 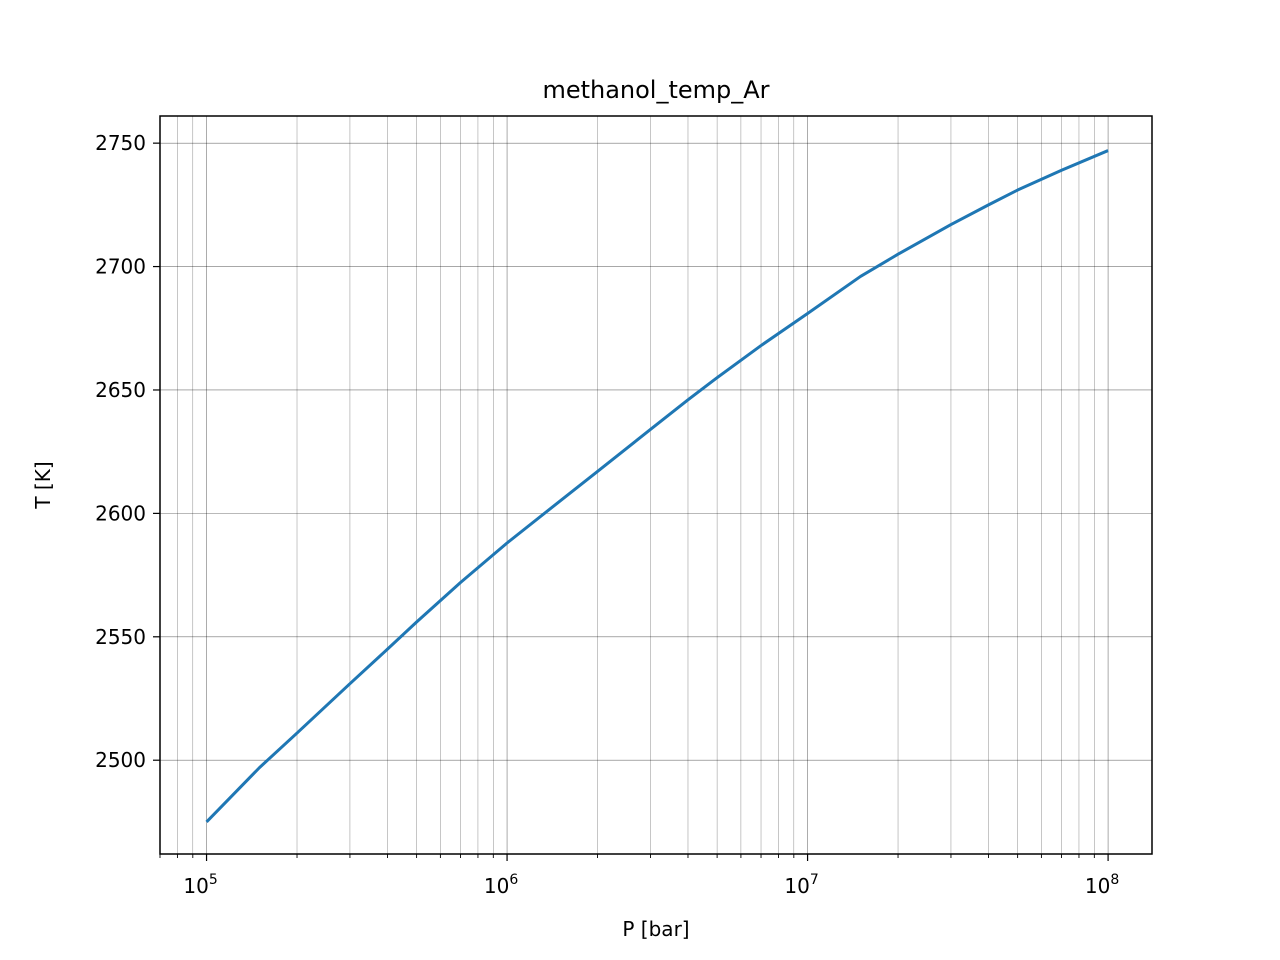 I want to click on y-tick-label: 2750, so click(x=120, y=143).